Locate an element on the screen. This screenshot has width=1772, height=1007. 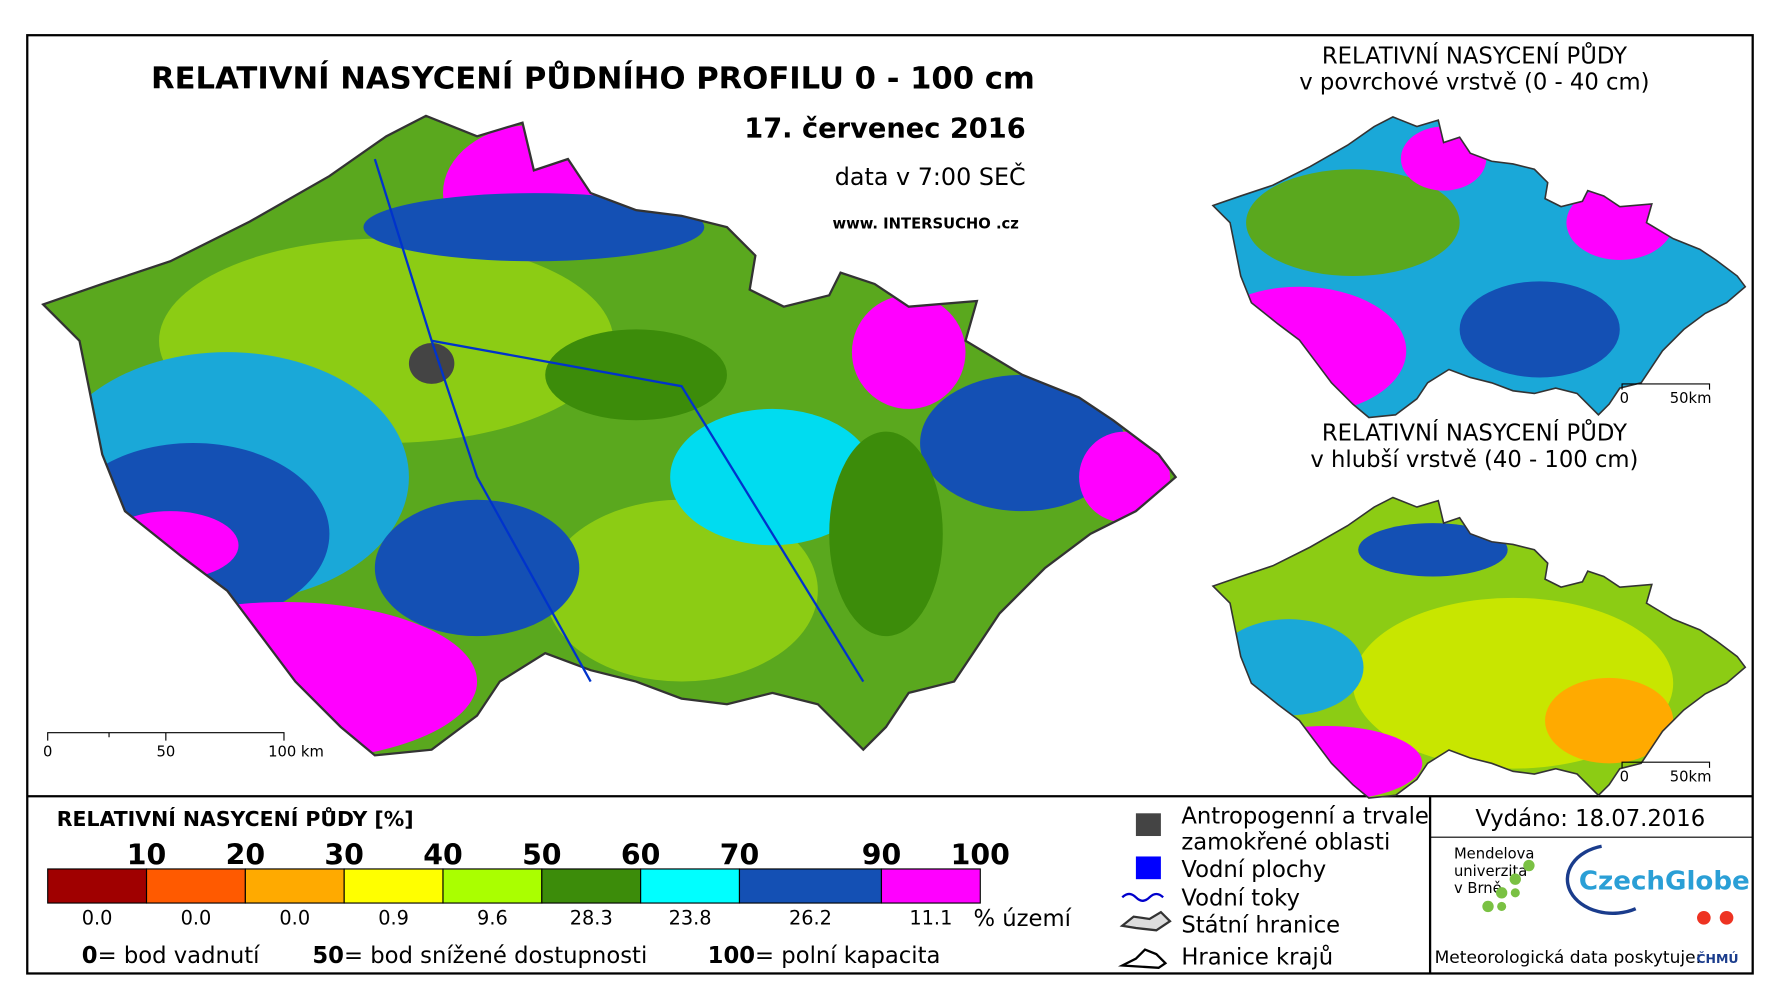
side-legend-label: Státní hranice is located at coordinates (1260, 926).